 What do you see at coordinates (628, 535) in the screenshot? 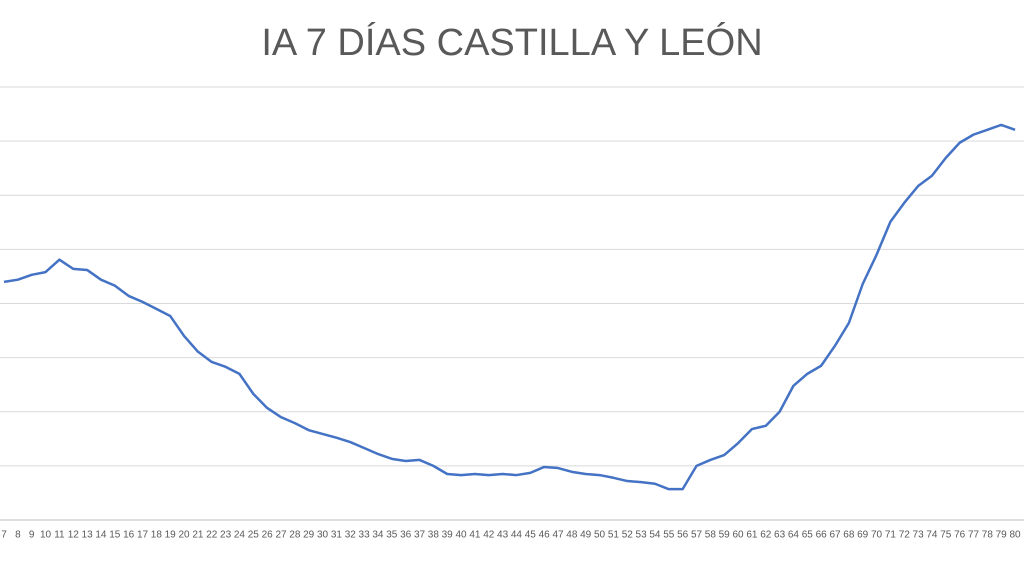
I see `x-tick-label: 52` at bounding box center [628, 535].